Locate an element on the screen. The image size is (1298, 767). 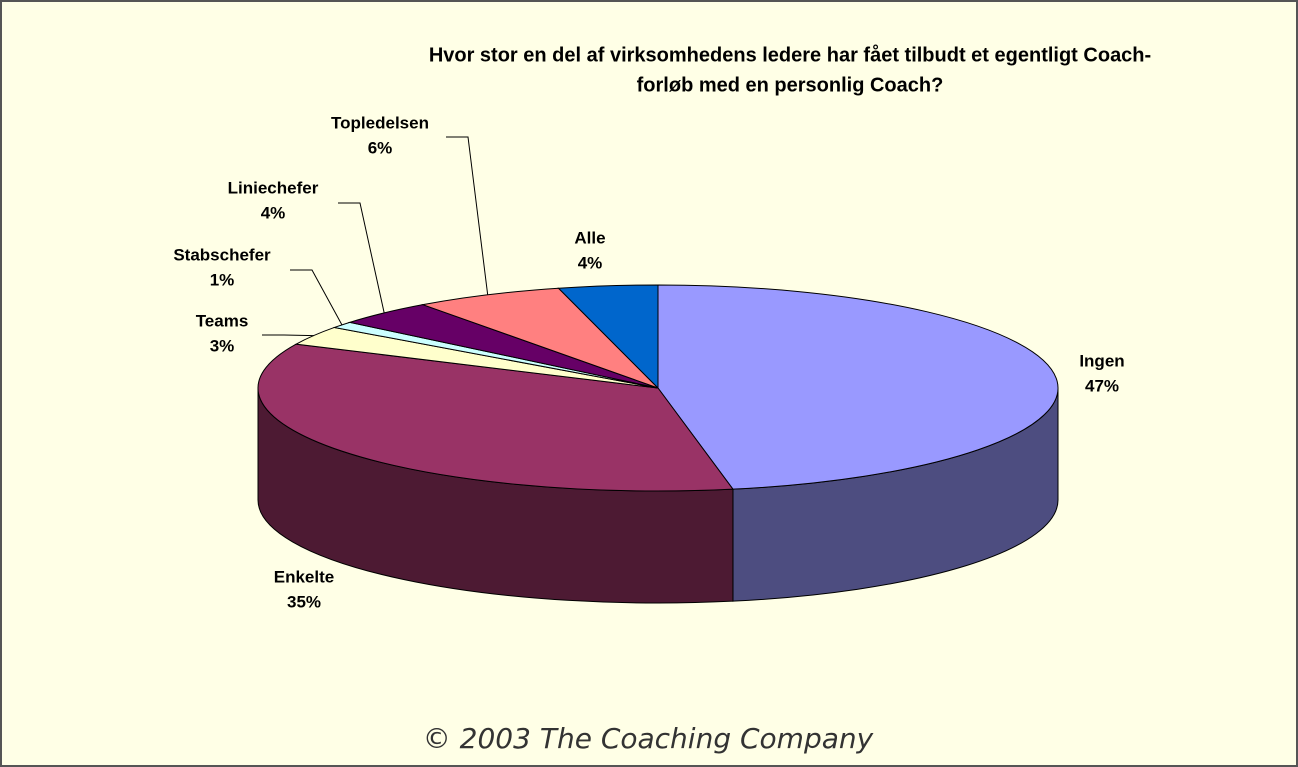
slice-label: Stabschefer is located at coordinates (222, 254).